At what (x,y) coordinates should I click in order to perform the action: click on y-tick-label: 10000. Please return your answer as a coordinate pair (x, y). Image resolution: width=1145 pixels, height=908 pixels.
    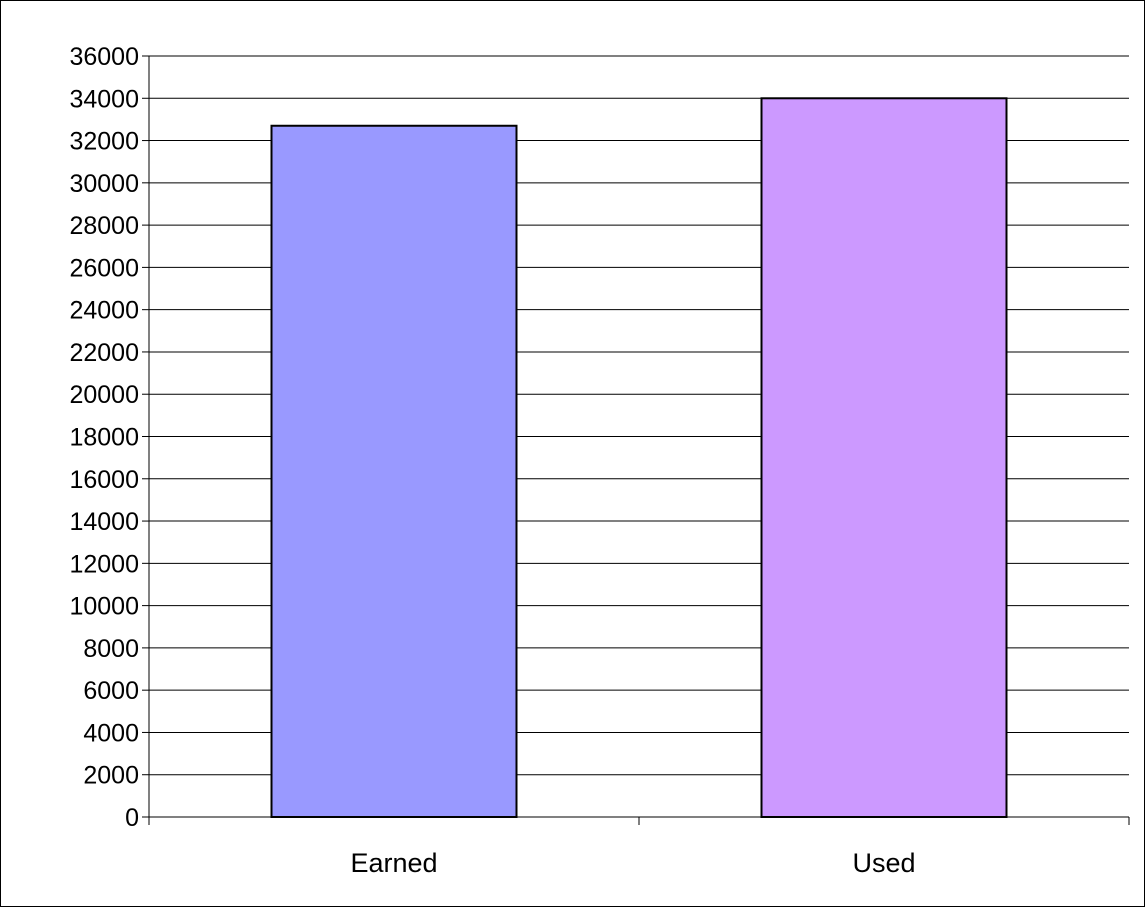
    Looking at the image, I should click on (104, 607).